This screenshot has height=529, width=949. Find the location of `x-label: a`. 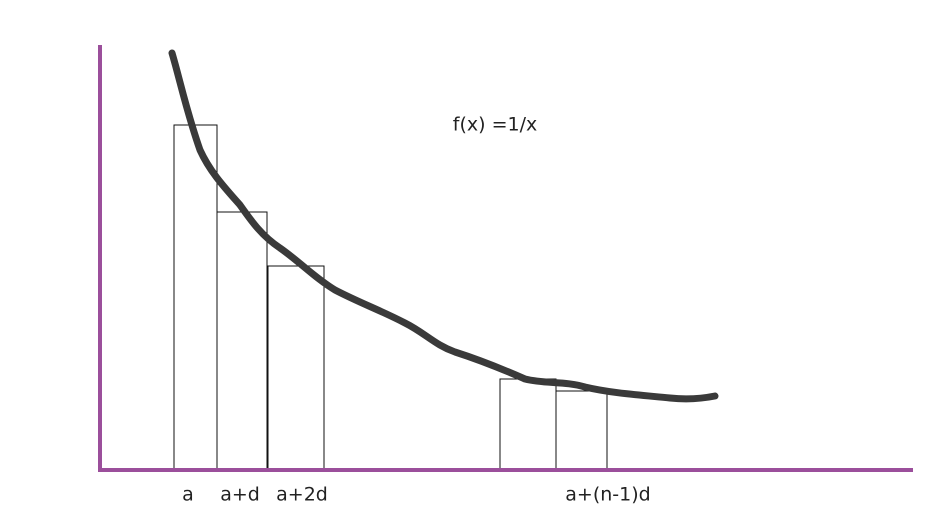

x-label: a is located at coordinates (188, 495).